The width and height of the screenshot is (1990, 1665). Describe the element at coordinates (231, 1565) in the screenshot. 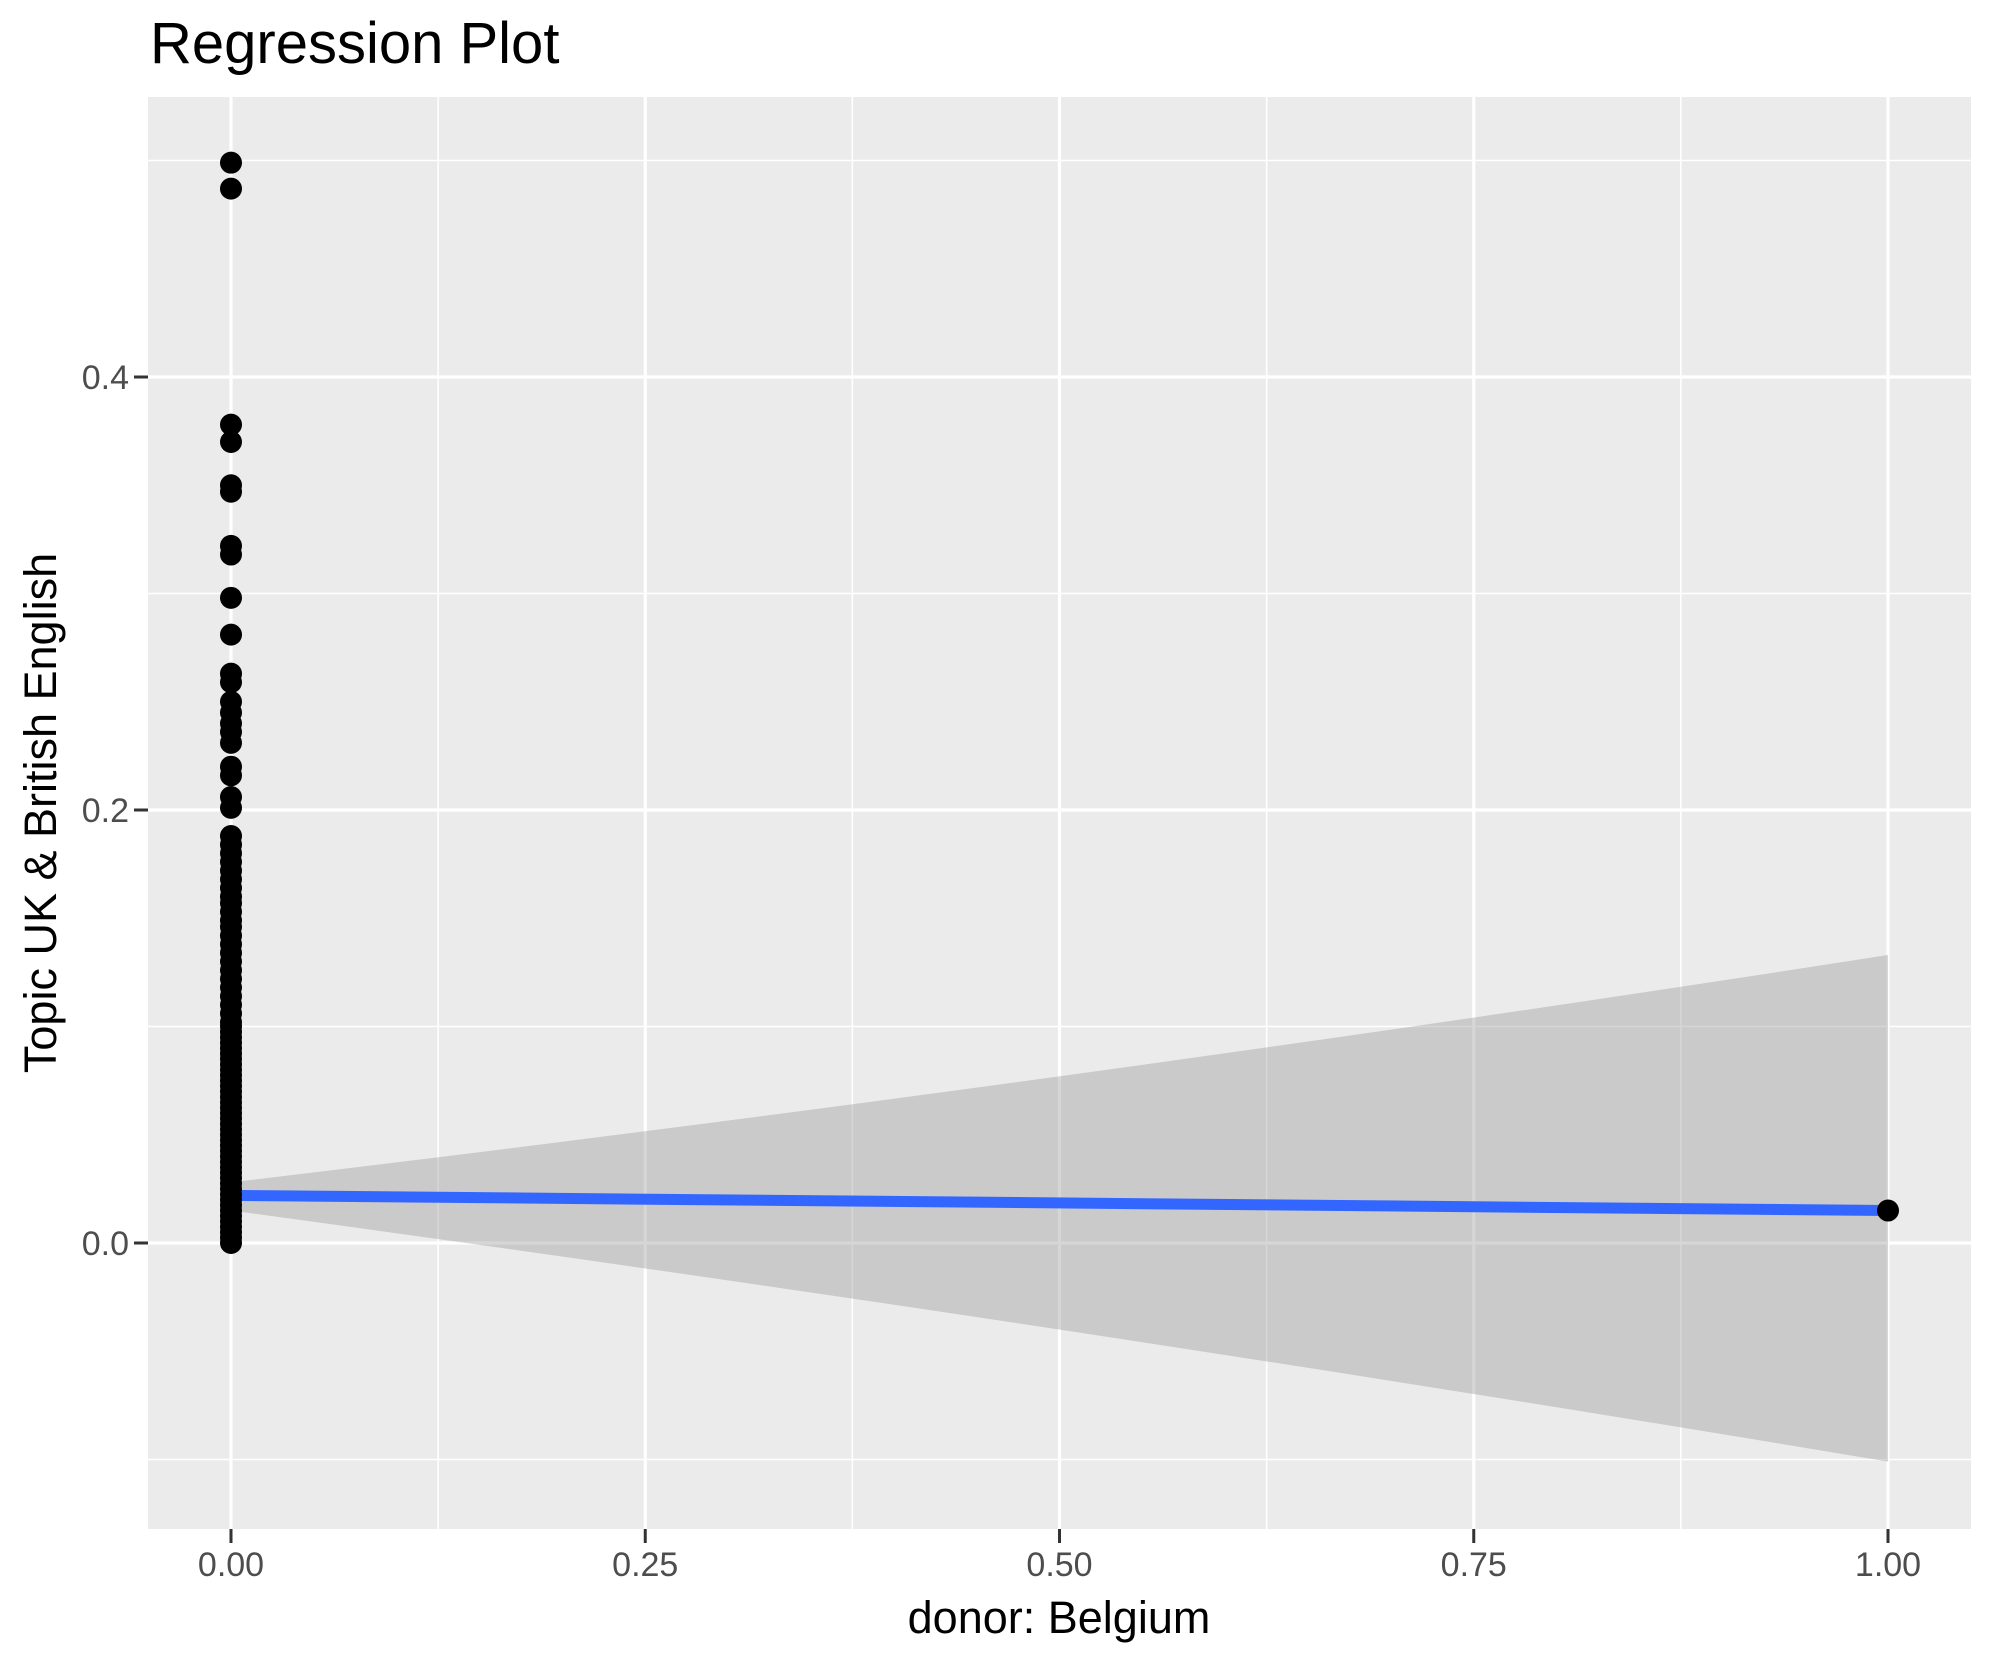

I see `x-tick-label: 0.00` at that location.